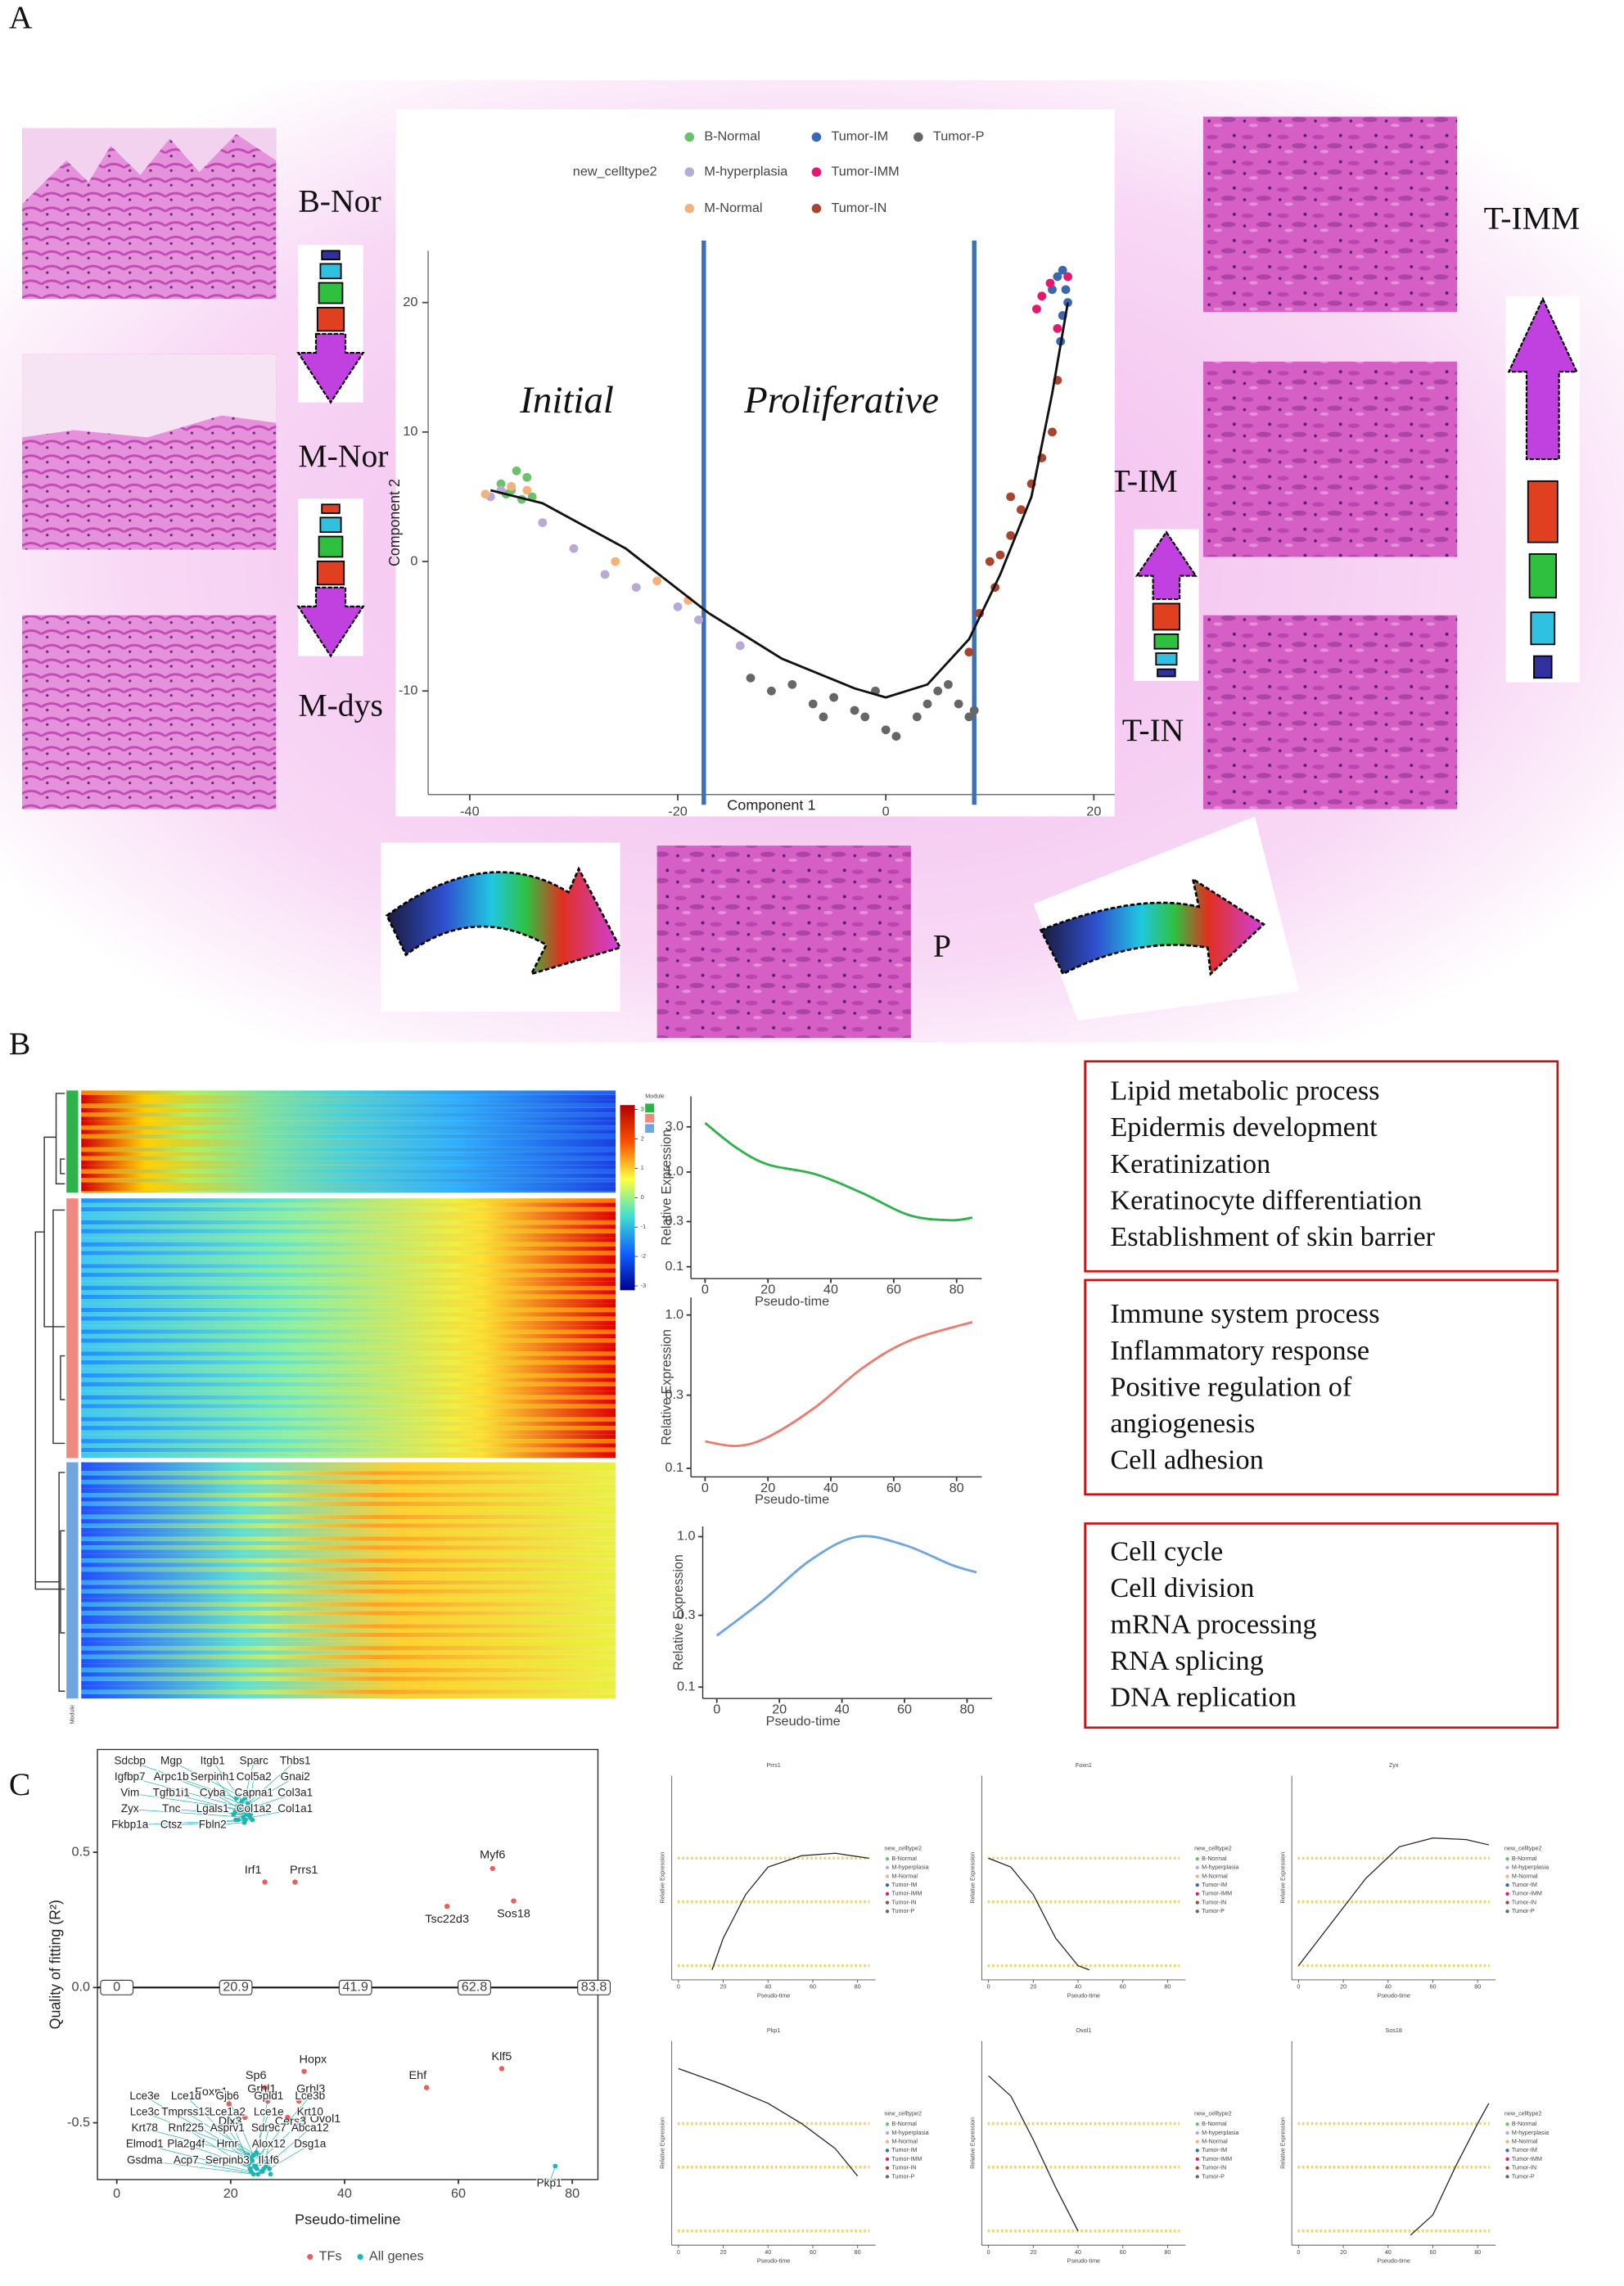 This screenshot has width=1624, height=2286. I want to click on gene-label: Lce3b, so click(310, 2096).